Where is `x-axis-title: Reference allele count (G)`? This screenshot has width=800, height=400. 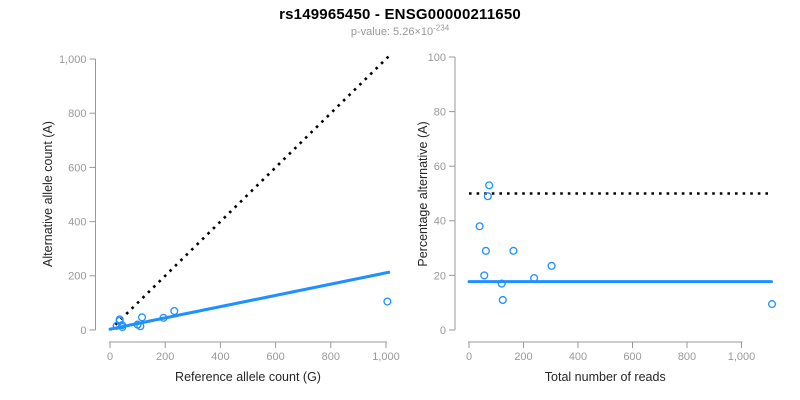 x-axis-title: Reference allele count (G) is located at coordinates (248, 377).